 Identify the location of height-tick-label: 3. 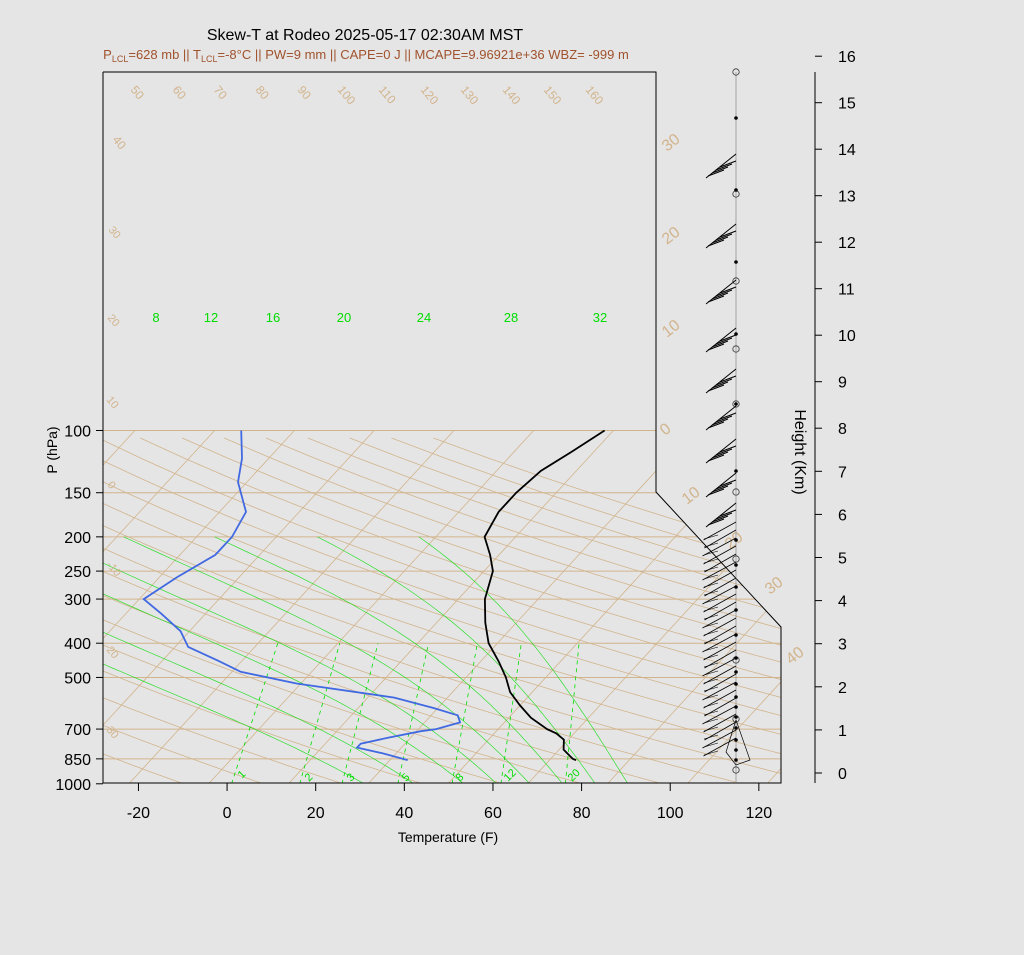
(842, 645).